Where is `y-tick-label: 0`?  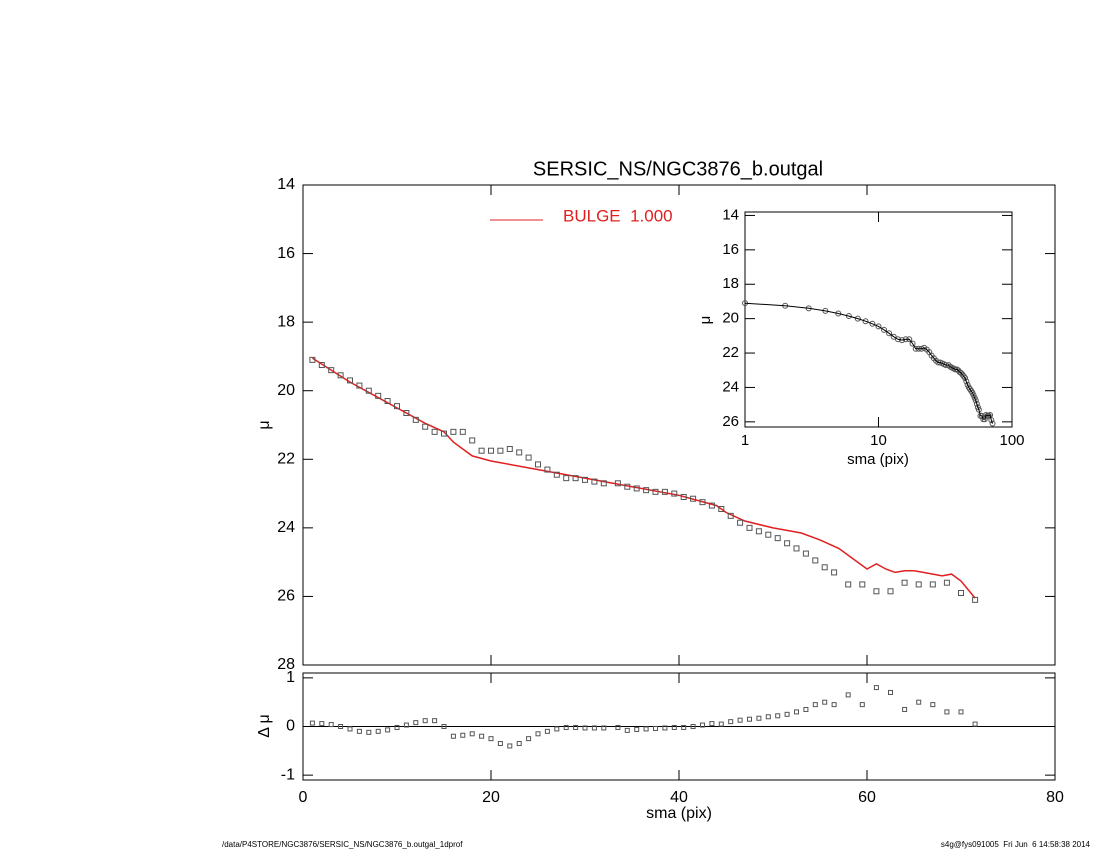
y-tick-label: 0 is located at coordinates (290, 726).